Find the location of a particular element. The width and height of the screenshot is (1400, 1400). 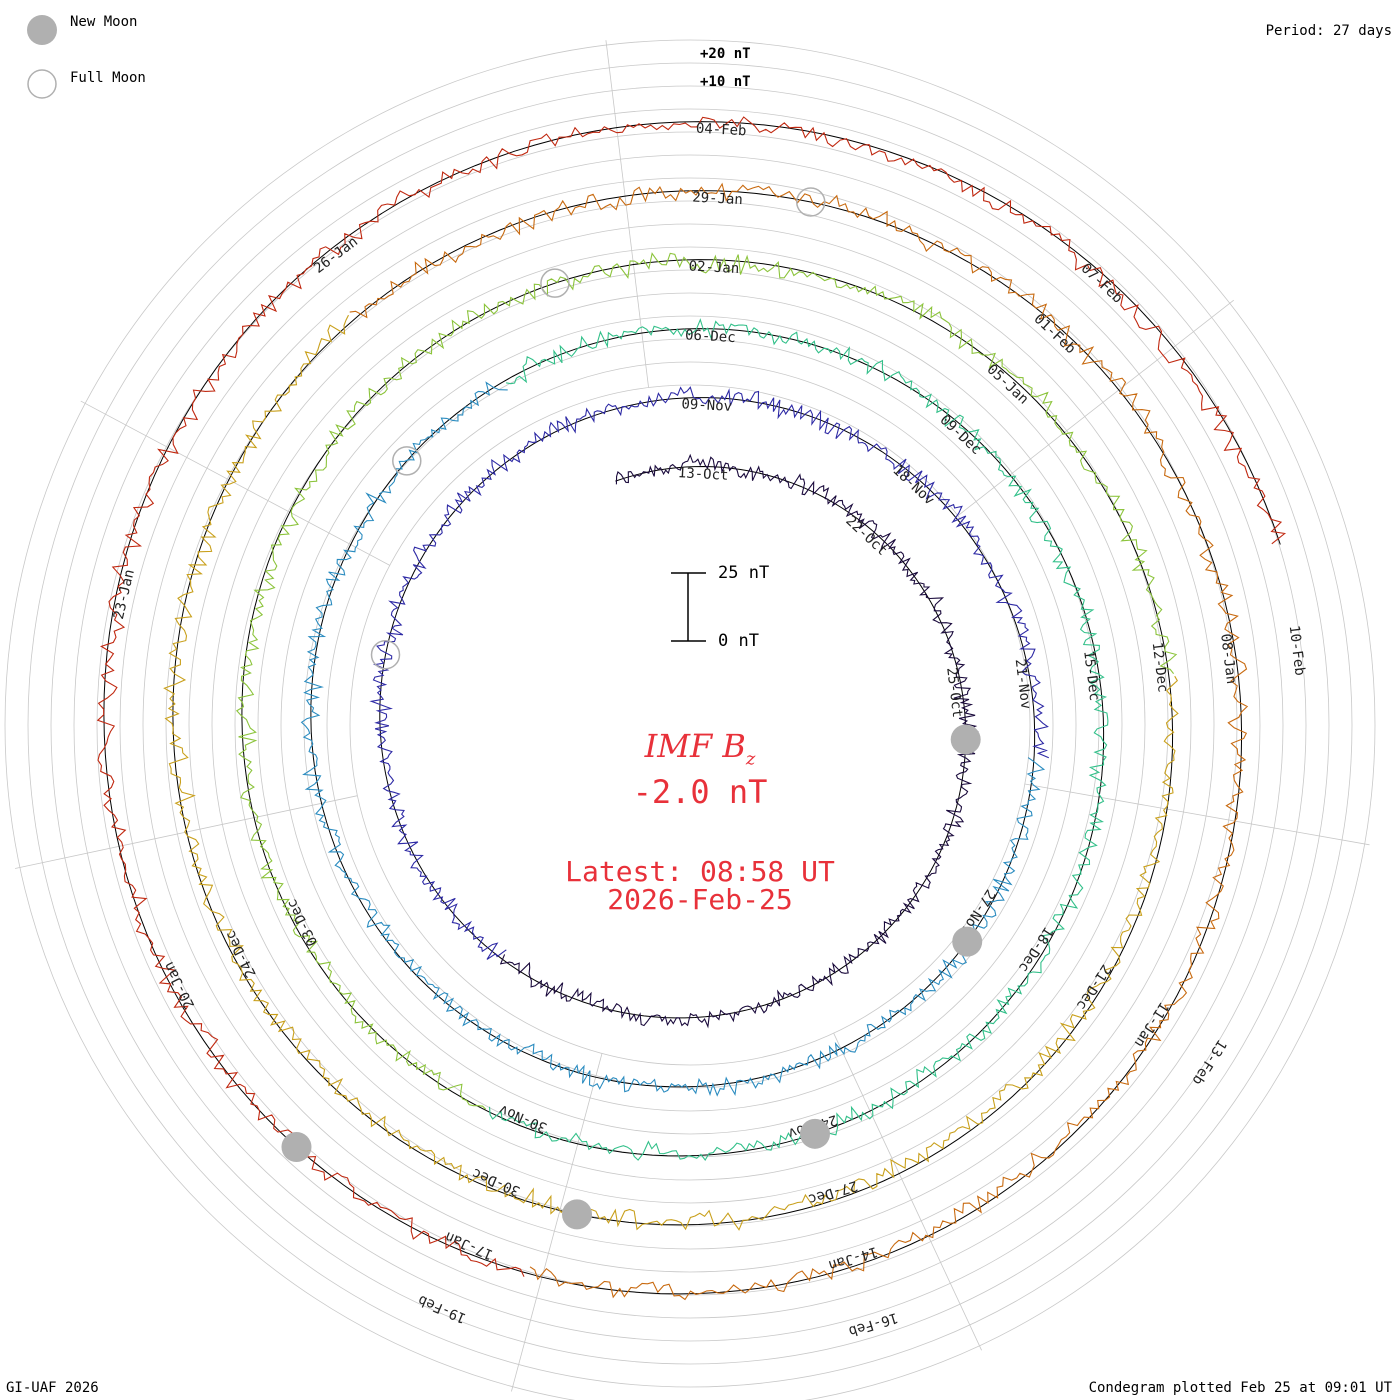

date-tick-label: 15-Dec is located at coordinates (1091, 676).